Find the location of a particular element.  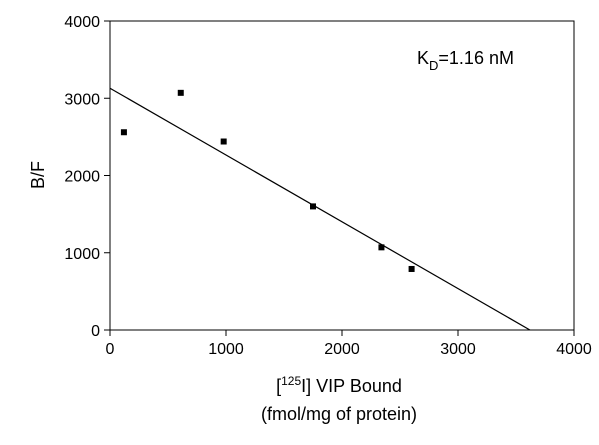

x-axis-title-line2: (fmol/mg of protein) is located at coordinates (339, 414).